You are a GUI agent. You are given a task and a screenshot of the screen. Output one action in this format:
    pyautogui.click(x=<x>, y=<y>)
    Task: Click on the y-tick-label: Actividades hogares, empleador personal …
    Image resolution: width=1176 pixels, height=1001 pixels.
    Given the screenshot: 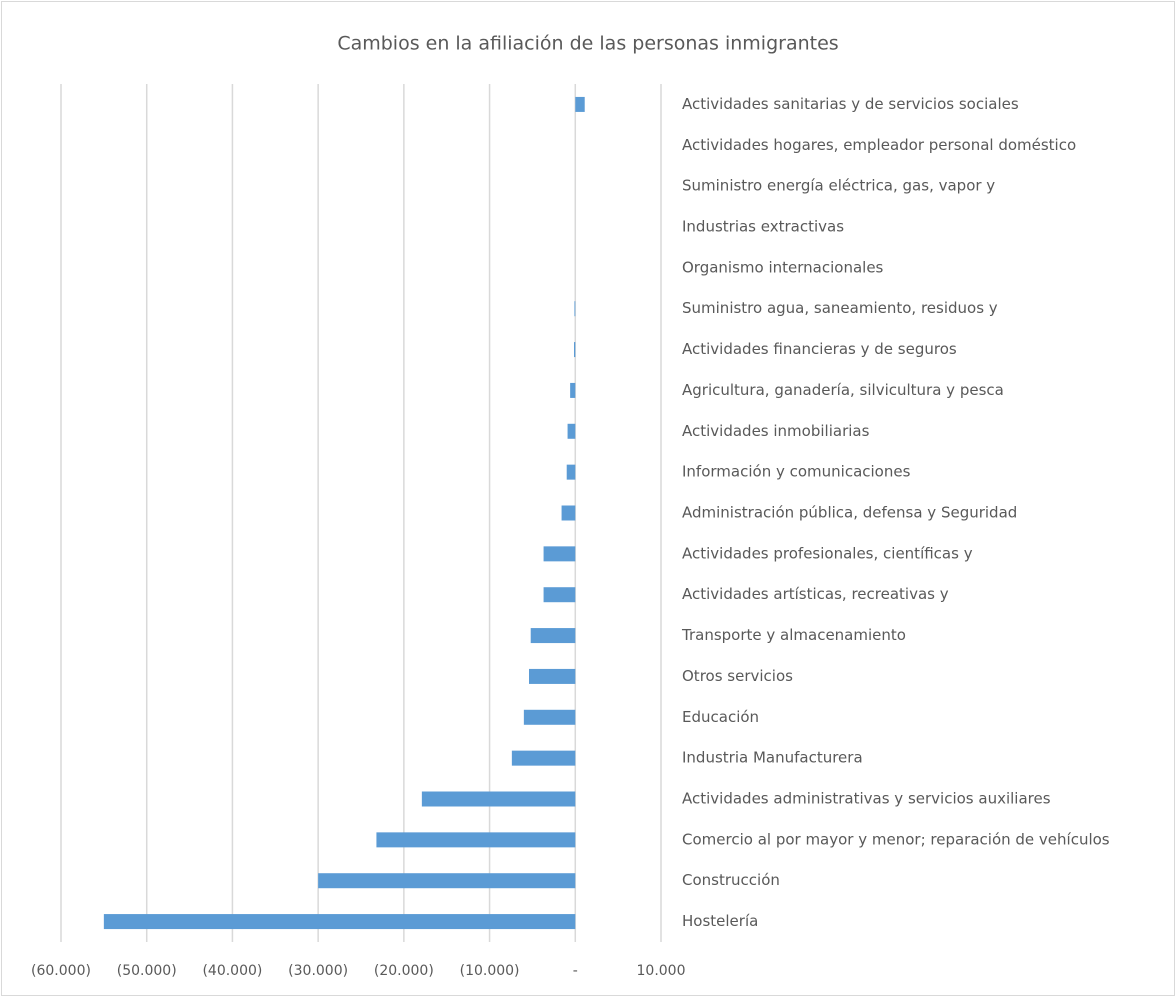 What is the action you would take?
    pyautogui.click(x=879, y=145)
    